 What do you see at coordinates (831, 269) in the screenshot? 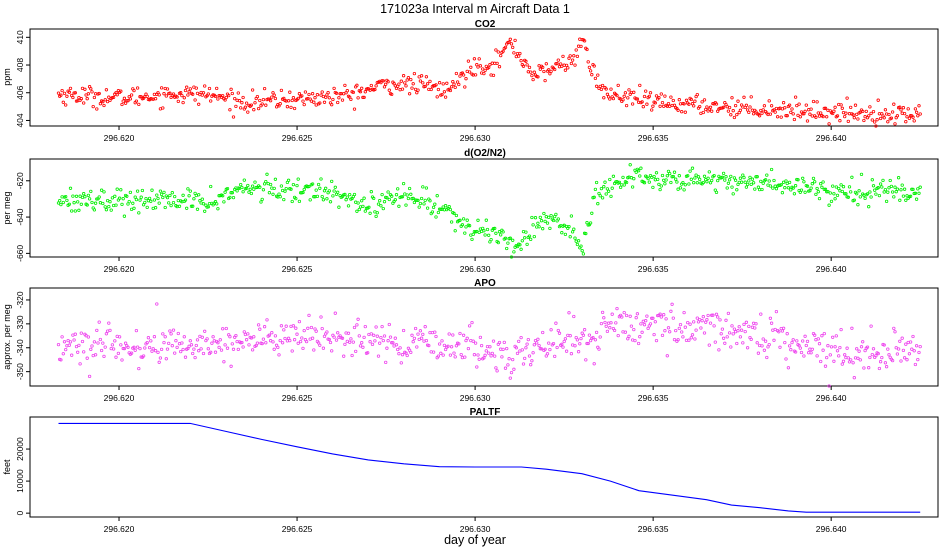
I see `o2n2-xtick-label: 296.640` at bounding box center [831, 269].